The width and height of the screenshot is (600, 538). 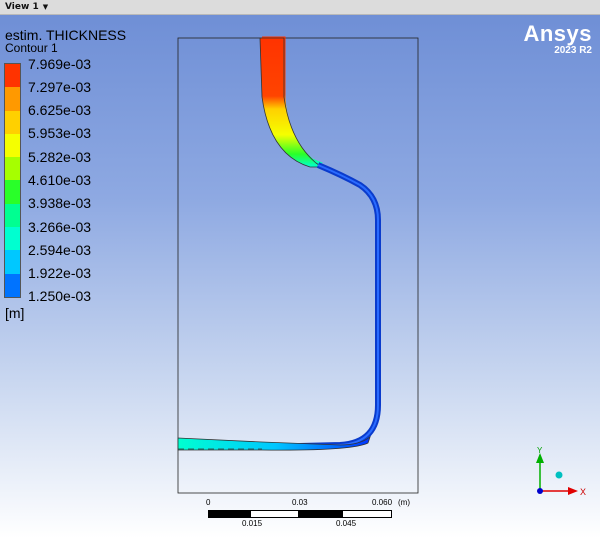 I want to click on legend-label: 3.266e-03, so click(x=60, y=227).